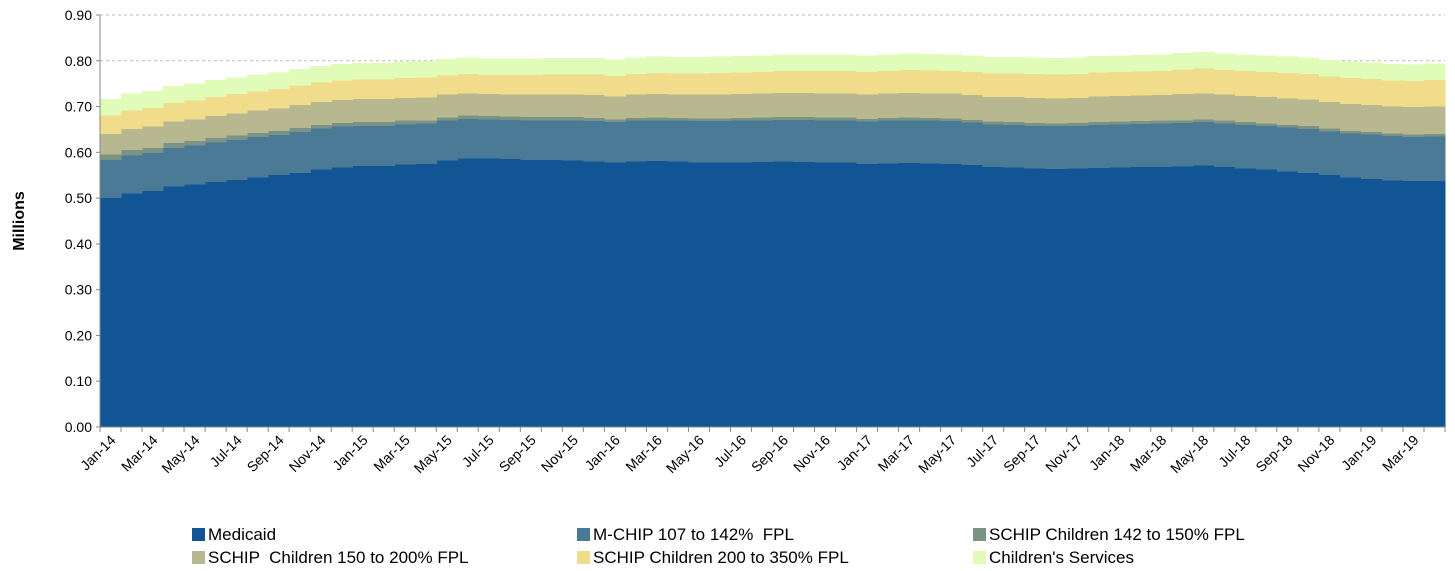 The image size is (1455, 571). What do you see at coordinates (1107, 453) in the screenshot?
I see `x-tick-label: Jan-18` at bounding box center [1107, 453].